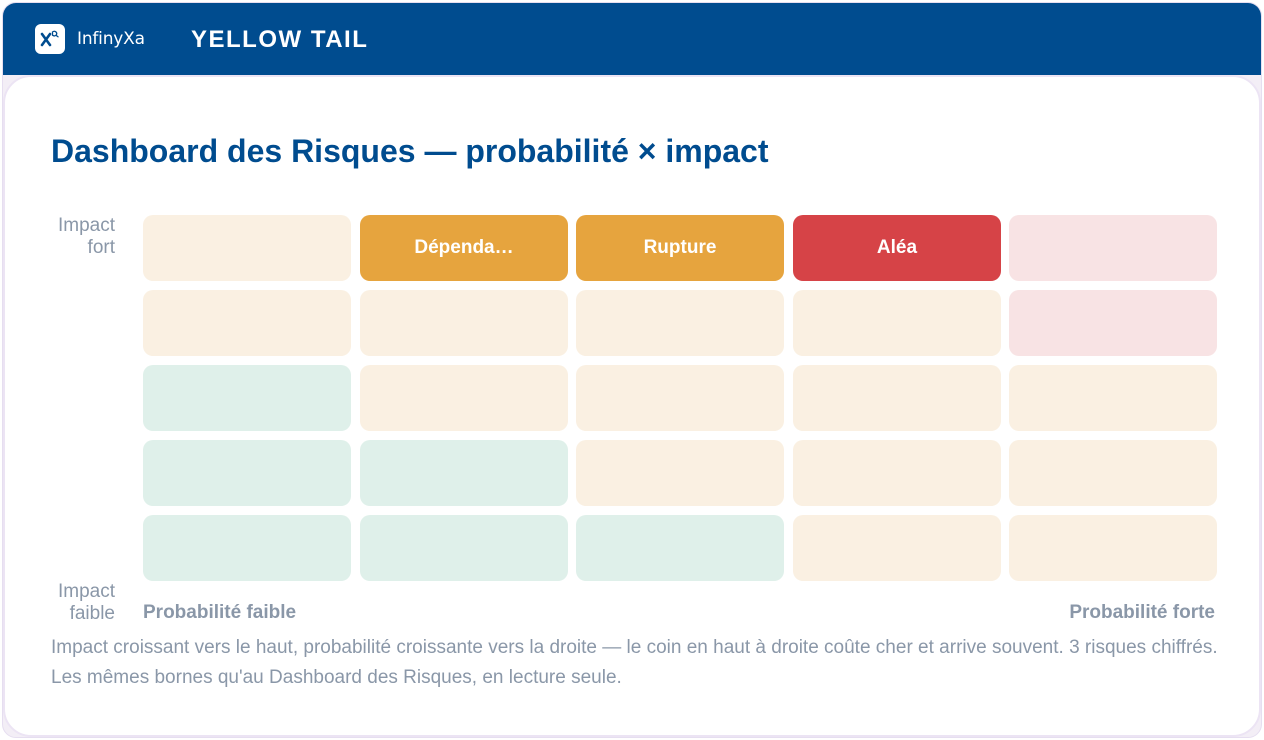 The height and width of the screenshot is (740, 1264). Describe the element at coordinates (86, 236) in the screenshot. I see `y-axis-top-label: Impact fort` at that location.